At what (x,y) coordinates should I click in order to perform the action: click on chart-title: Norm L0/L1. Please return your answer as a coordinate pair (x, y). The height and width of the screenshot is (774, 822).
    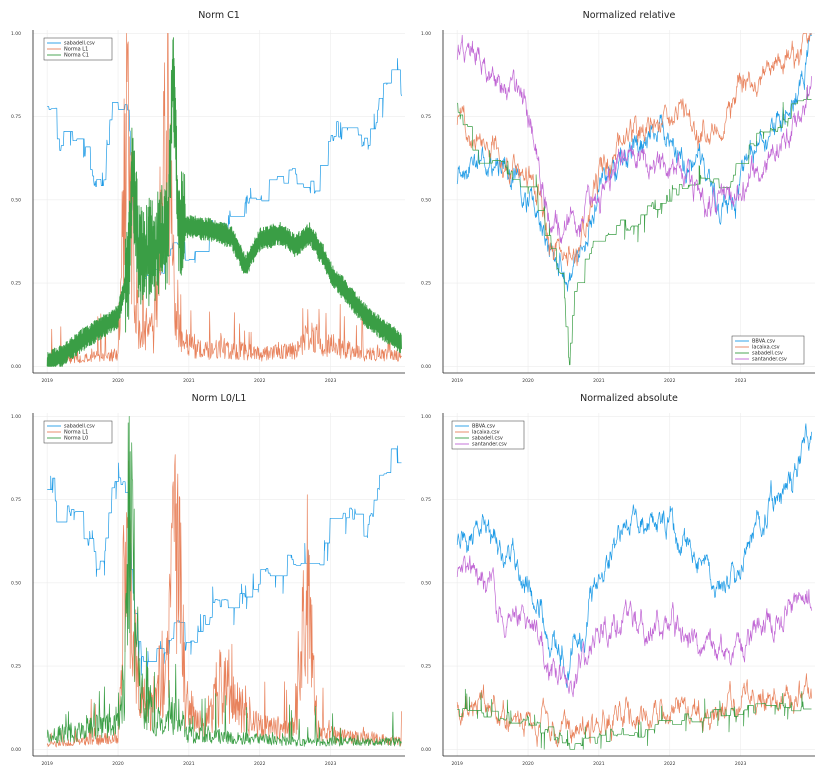
    Looking at the image, I should click on (219, 398).